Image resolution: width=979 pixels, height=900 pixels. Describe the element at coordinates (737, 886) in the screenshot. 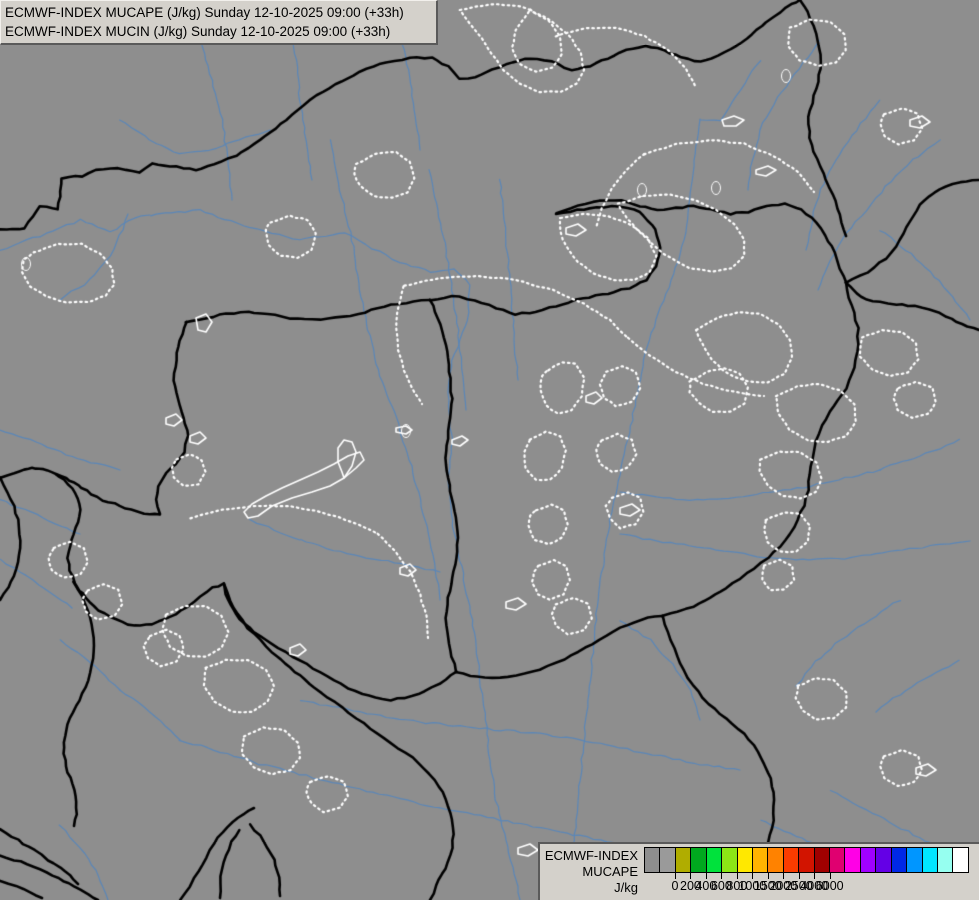

I see `legend-tick-label-800: 800` at that location.